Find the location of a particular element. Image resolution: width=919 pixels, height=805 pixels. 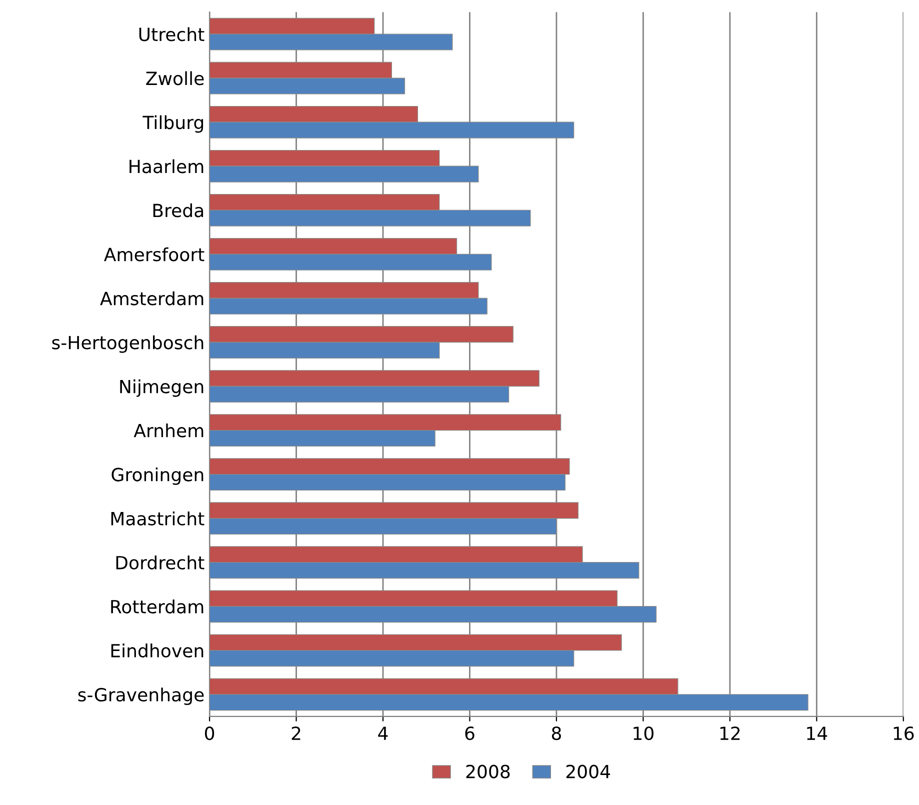

y-tick-label: Dordrecht is located at coordinates (160, 563).